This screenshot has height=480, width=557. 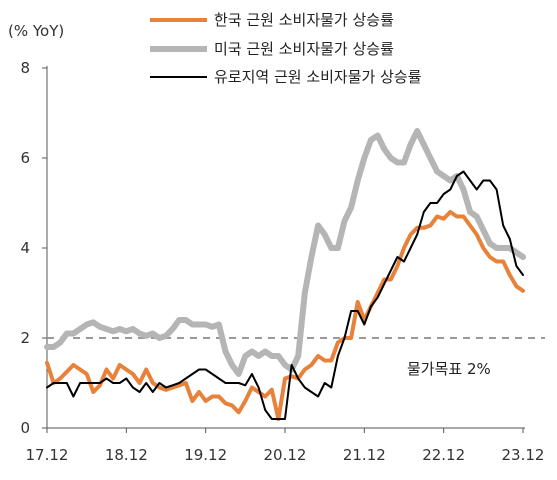 What do you see at coordinates (443, 455) in the screenshot?
I see `x-tick-label: 22.12` at bounding box center [443, 455].